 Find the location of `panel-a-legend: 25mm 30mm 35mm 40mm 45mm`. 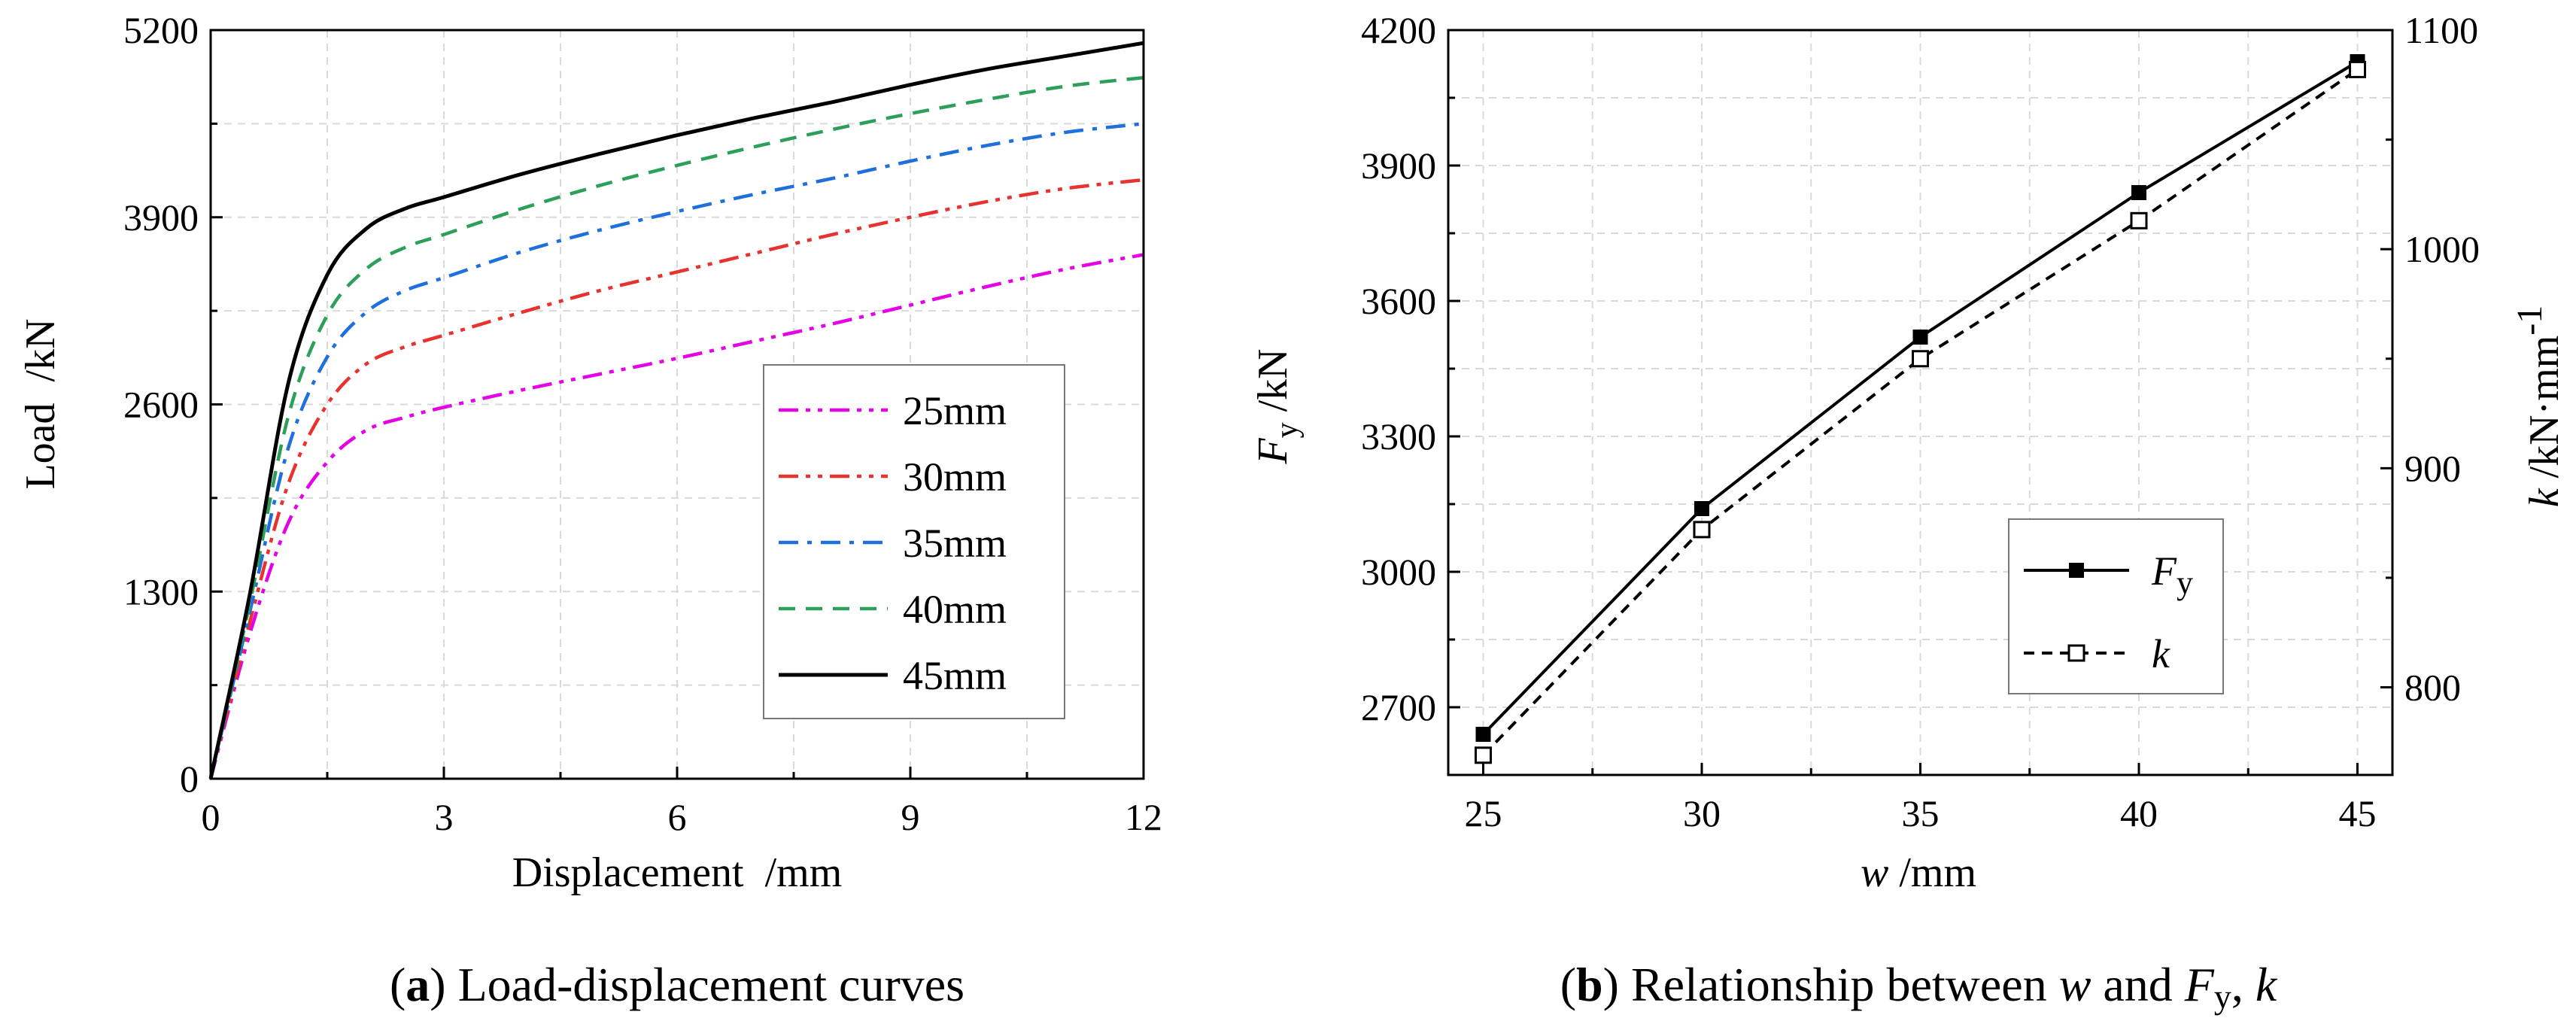

panel-a-legend: 25mm 30mm 35mm 40mm 45mm is located at coordinates (914, 541).